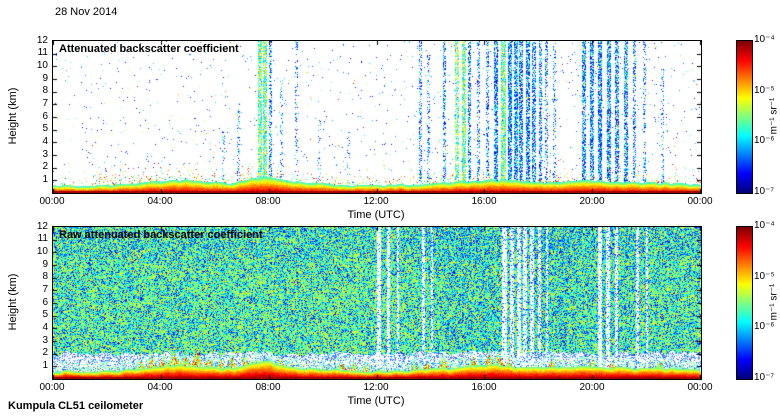  I want to click on instrument-label: Kumpula CL51 ceilometer, so click(76, 406).